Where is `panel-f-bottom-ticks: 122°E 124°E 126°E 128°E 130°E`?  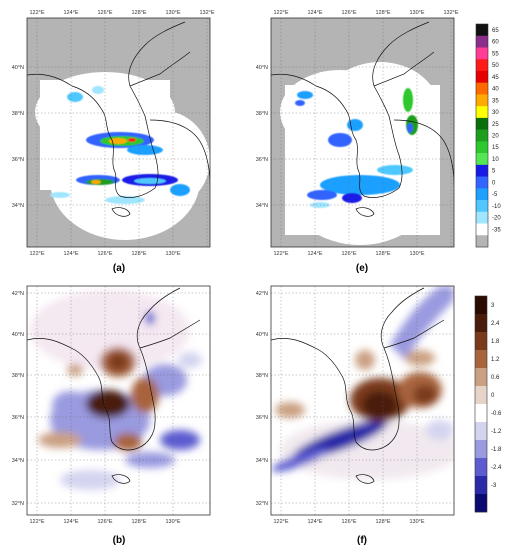 panel-f-bottom-ticks: 122°E 124°E 126°E 128°E 130°E is located at coordinates (348, 522).